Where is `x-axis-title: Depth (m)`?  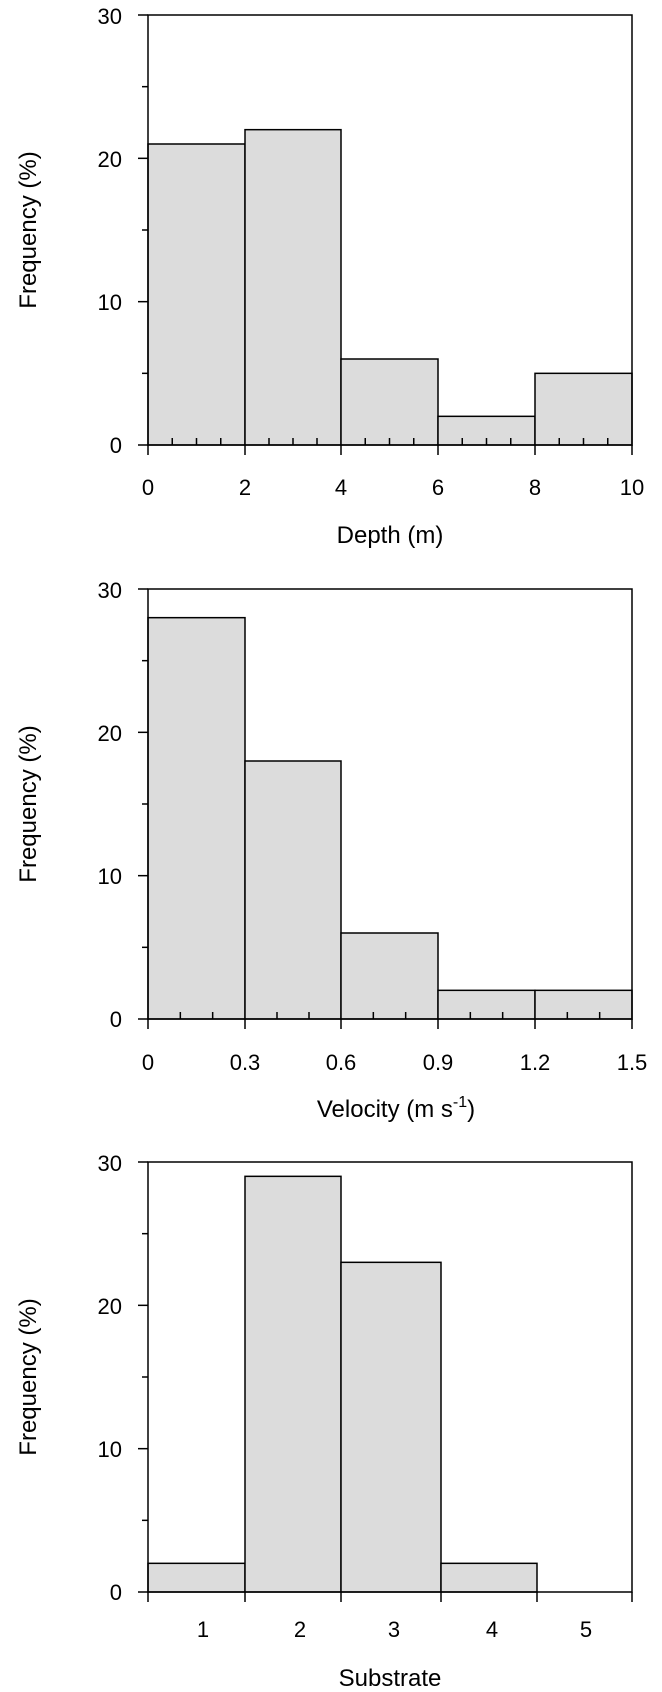
x-axis-title: Depth (m) is located at coordinates (390, 535).